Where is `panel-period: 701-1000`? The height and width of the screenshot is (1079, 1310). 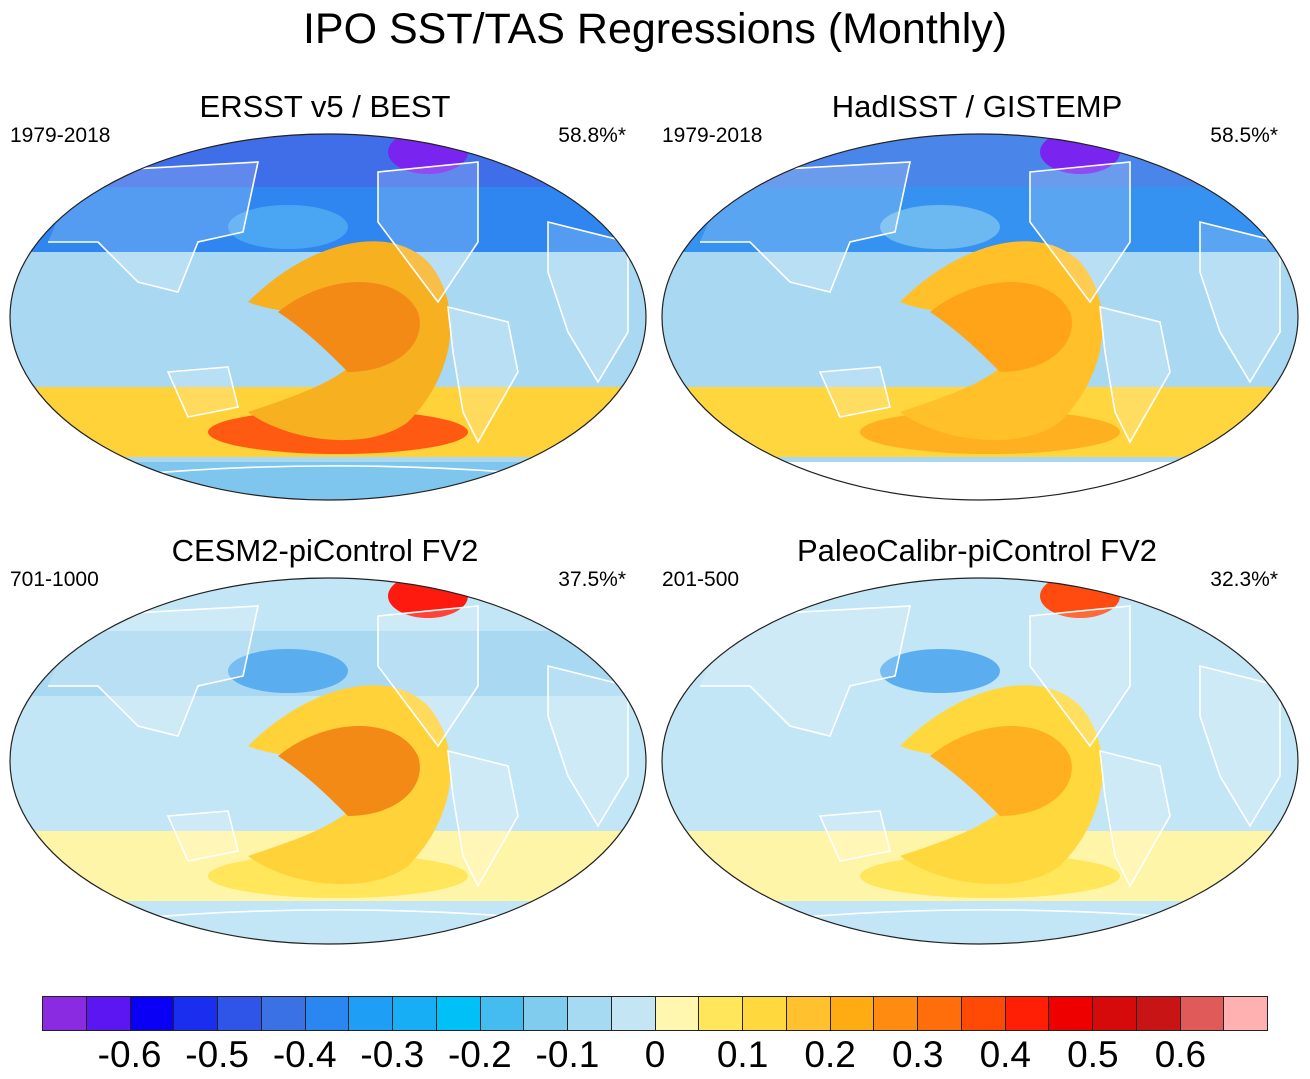
panel-period: 701-1000 is located at coordinates (54, 579).